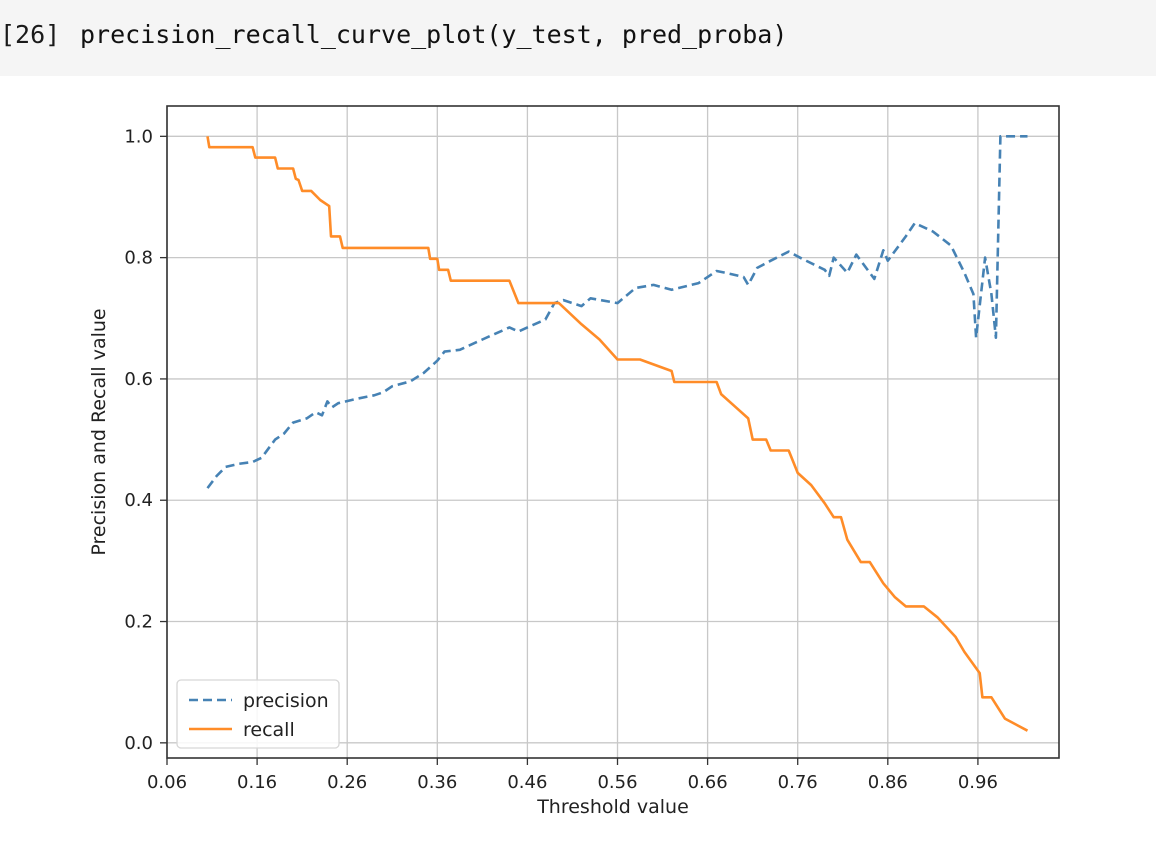  Describe the element at coordinates (708, 782) in the screenshot. I see `x-tick-label: 0.66` at that location.